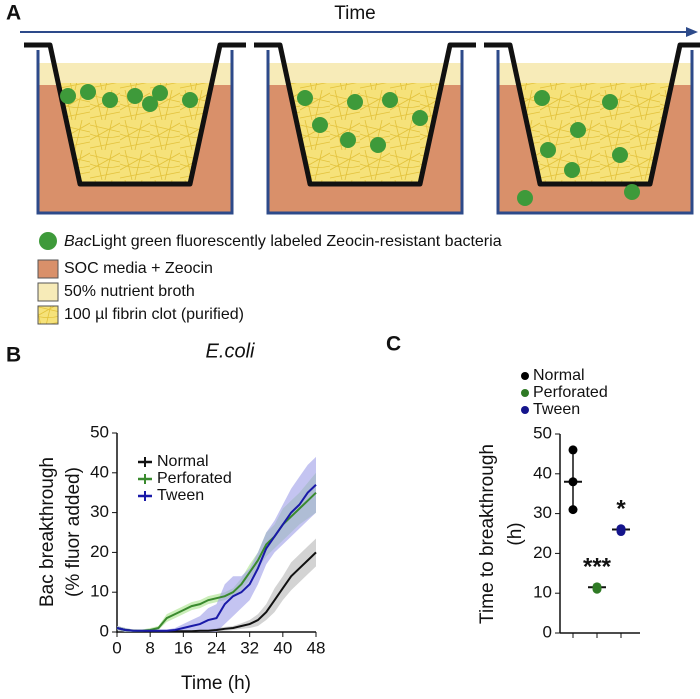  Describe the element at coordinates (116, 647) in the screenshot. I see `x-tick-label: 0` at that location.